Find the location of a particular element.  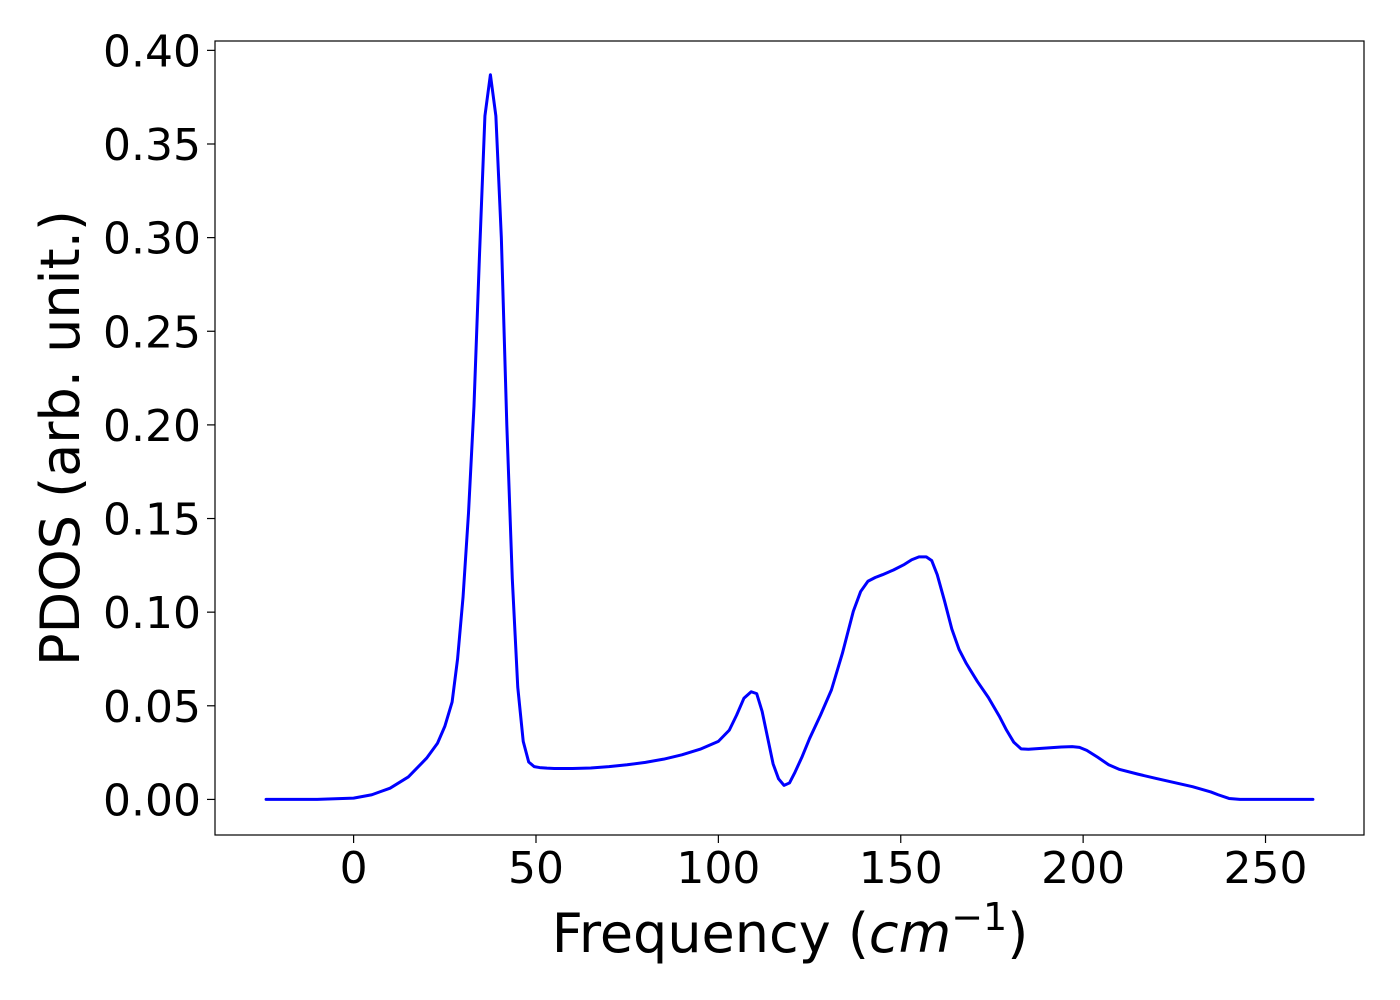

x-tick-label: 100 is located at coordinates (718, 868).